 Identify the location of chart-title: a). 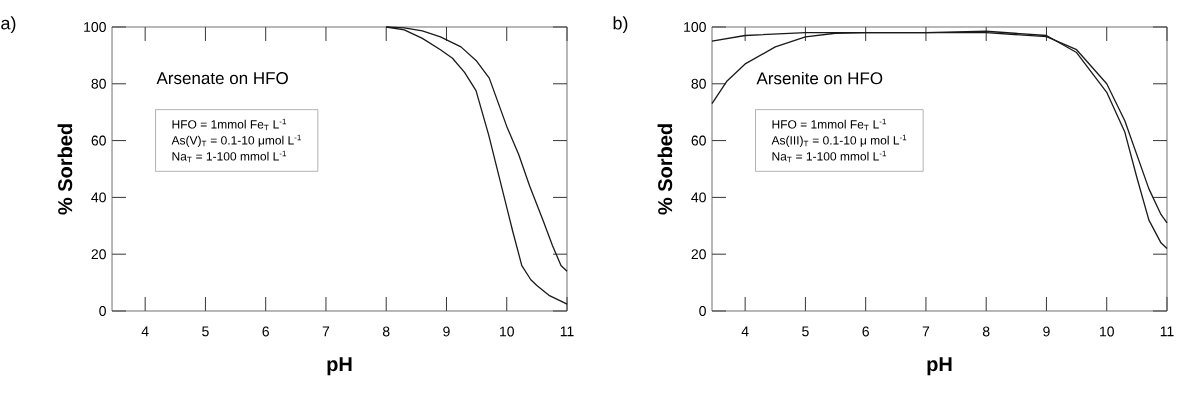
(8, 25).